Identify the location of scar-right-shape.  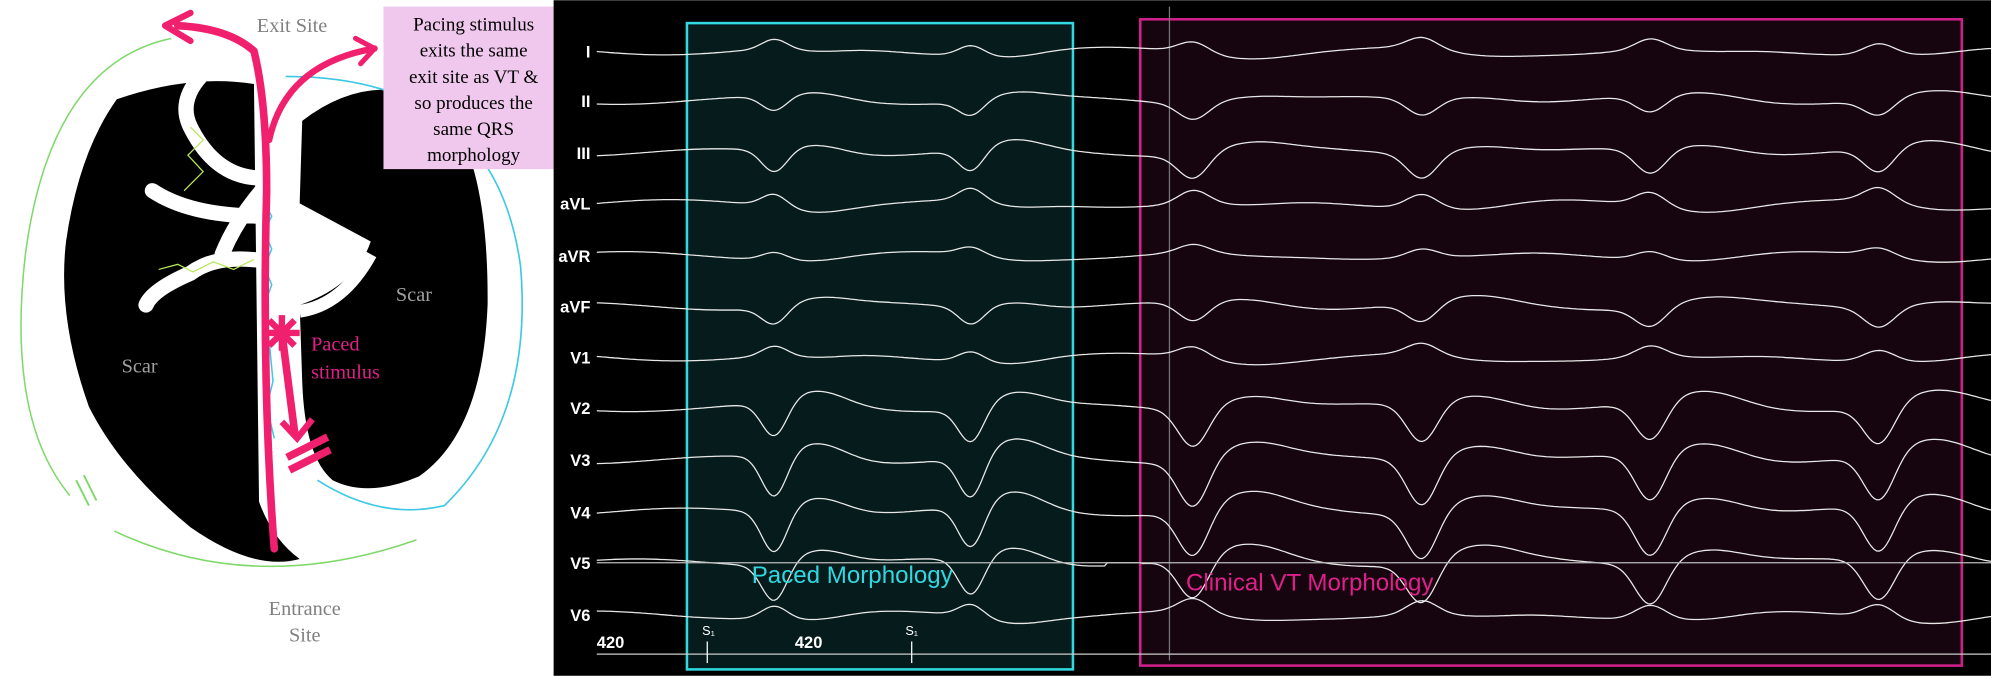
(393, 289).